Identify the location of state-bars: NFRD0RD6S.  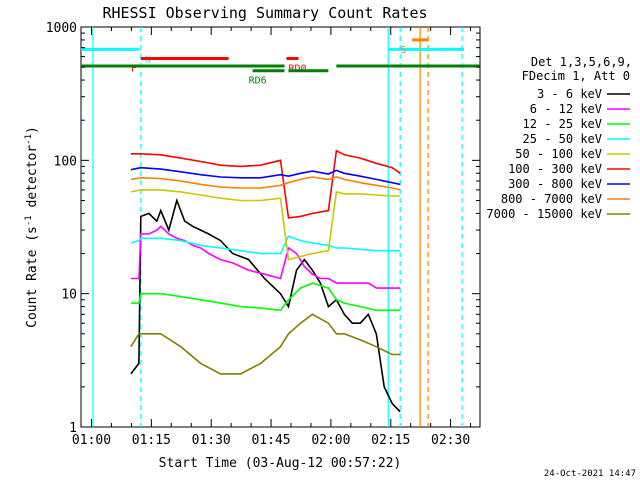
(280, 62).